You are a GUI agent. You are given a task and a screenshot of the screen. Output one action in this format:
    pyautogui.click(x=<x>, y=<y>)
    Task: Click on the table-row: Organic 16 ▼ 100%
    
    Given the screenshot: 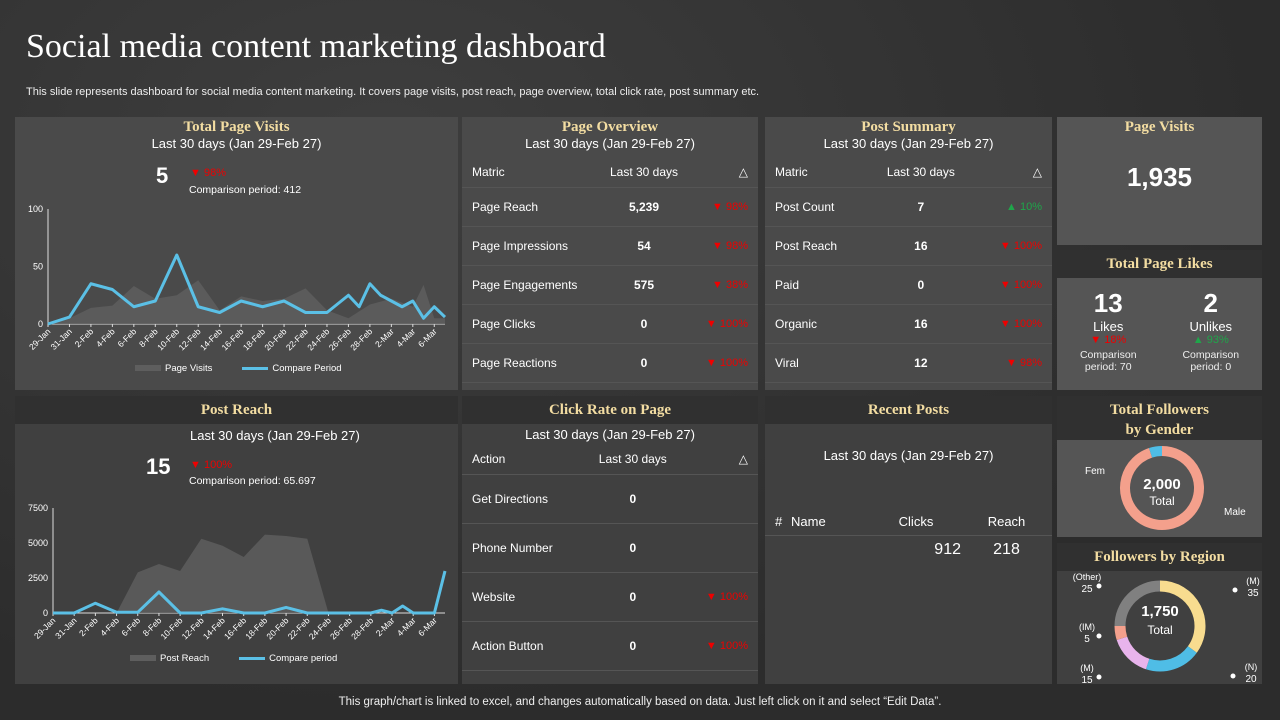 What is the action you would take?
    pyautogui.click(x=908, y=324)
    